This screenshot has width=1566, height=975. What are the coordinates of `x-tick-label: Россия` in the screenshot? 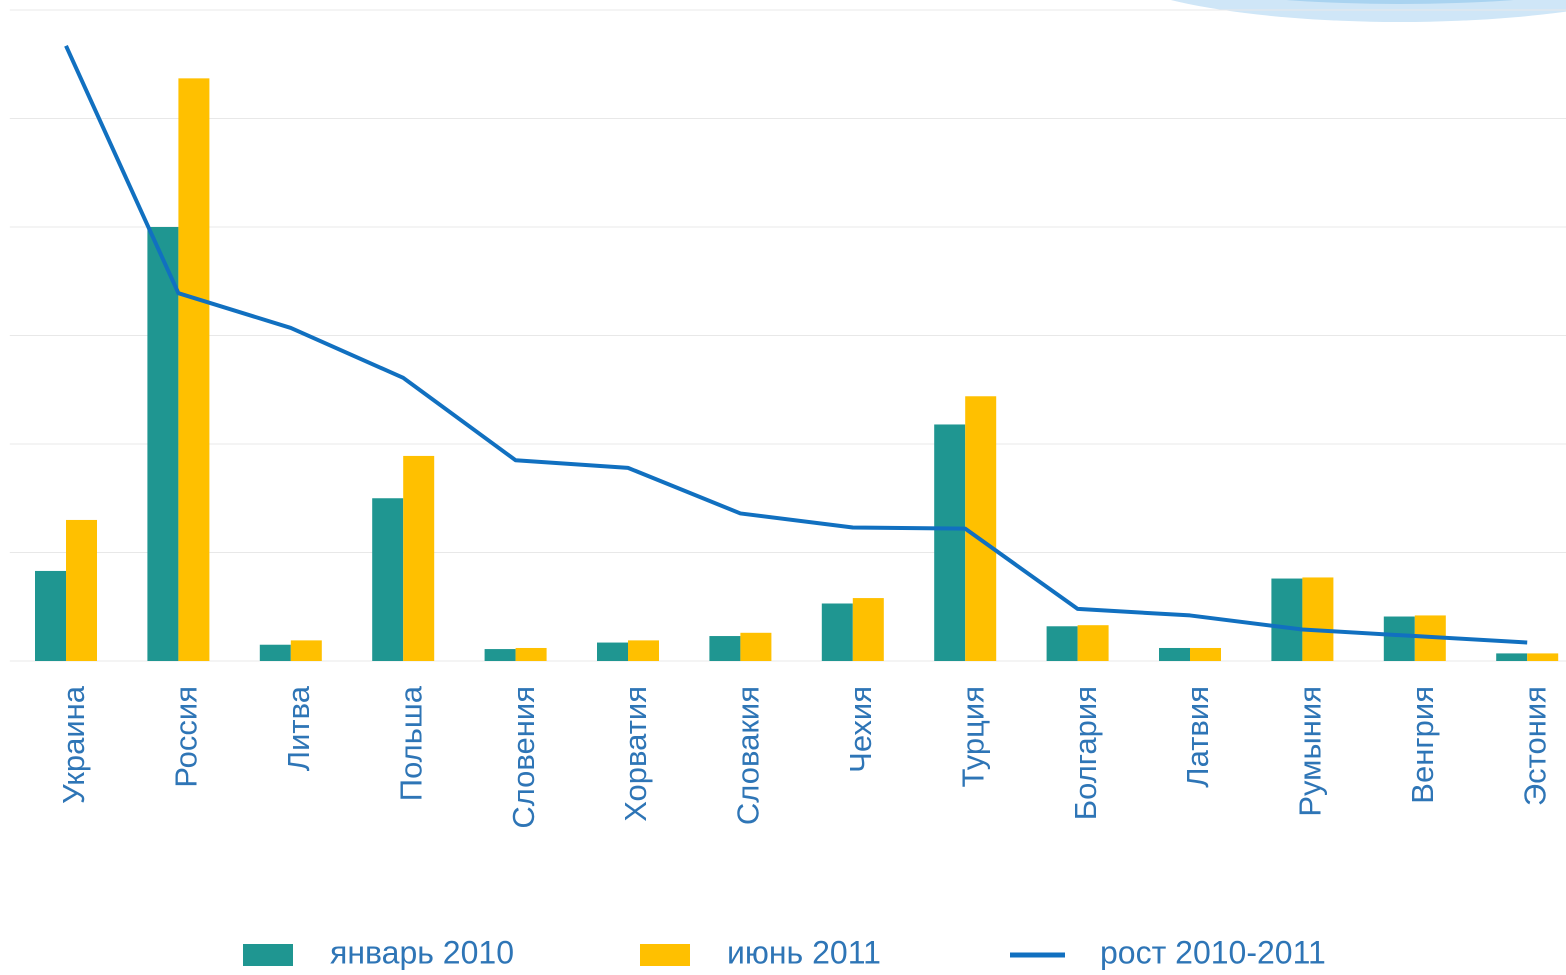 It's located at (186, 737).